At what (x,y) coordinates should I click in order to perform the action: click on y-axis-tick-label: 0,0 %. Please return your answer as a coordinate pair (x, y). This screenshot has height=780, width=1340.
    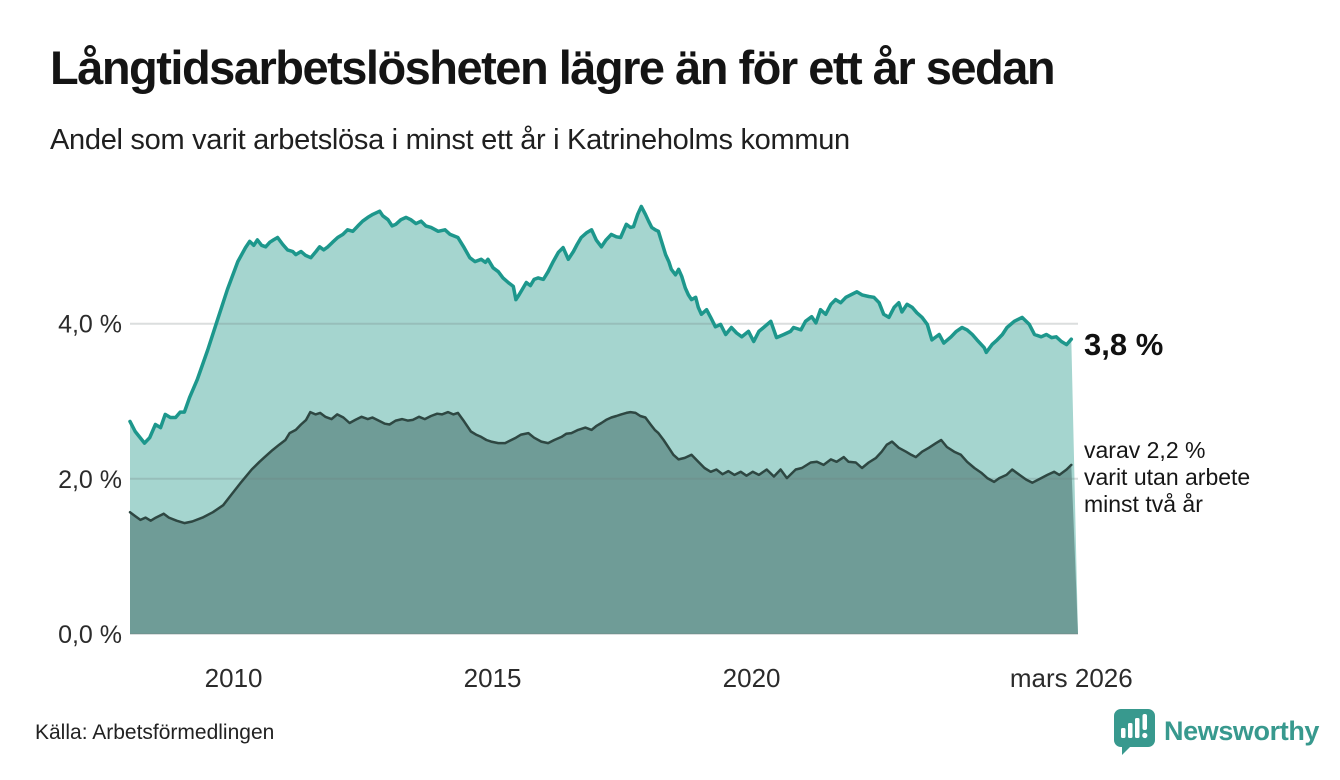
    Looking at the image, I should click on (90, 635).